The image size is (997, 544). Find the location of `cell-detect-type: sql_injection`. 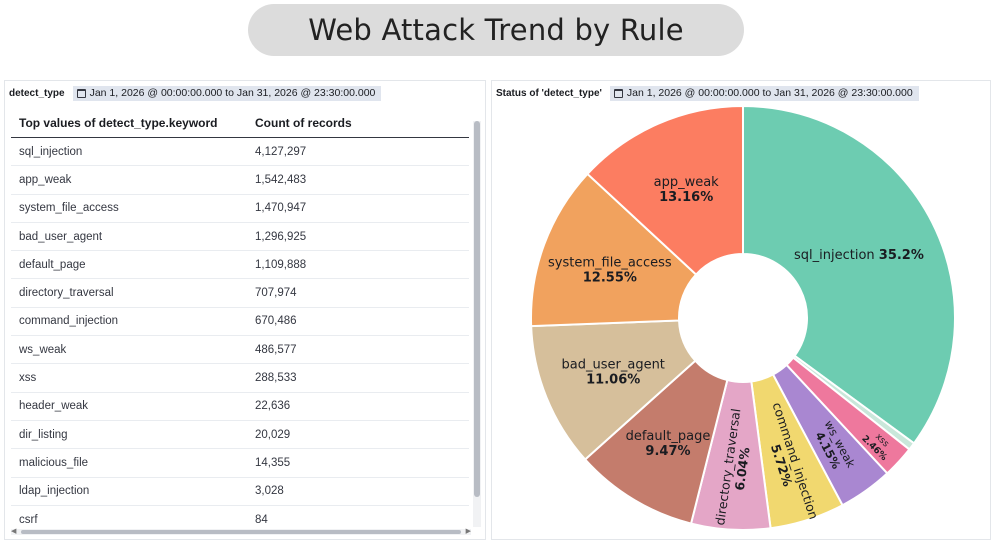

cell-detect-type: sql_injection is located at coordinates (129, 152).